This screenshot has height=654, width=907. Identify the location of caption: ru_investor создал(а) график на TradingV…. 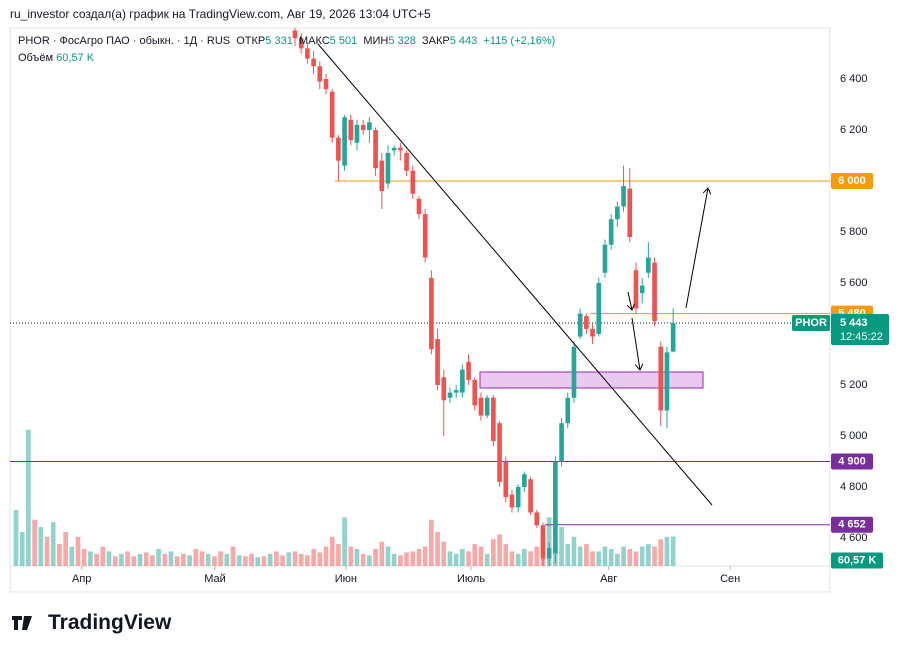
(220, 14).